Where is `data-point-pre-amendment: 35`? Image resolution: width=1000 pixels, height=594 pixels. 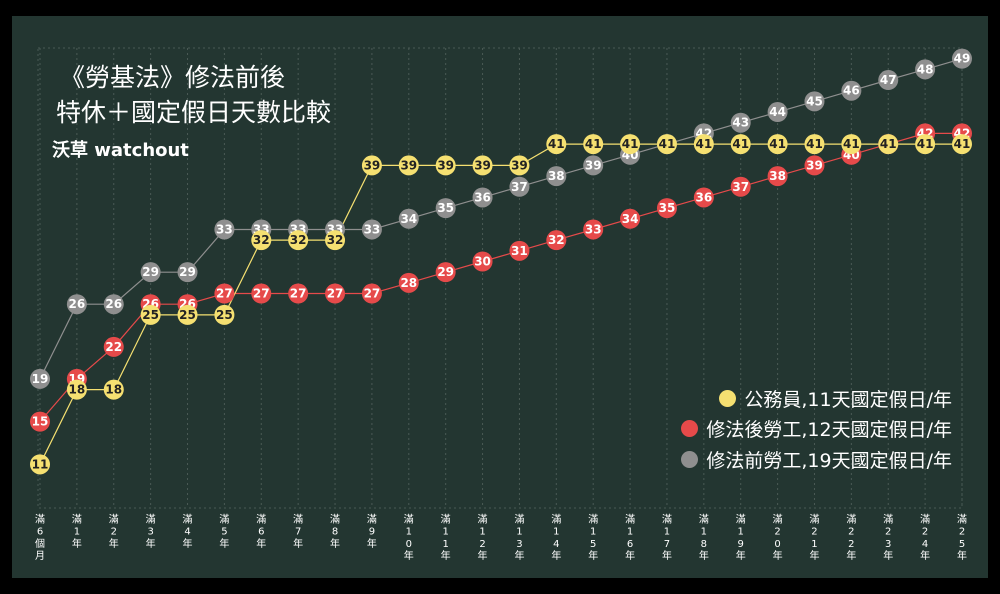 data-point-pre-amendment: 35 is located at coordinates (445, 208).